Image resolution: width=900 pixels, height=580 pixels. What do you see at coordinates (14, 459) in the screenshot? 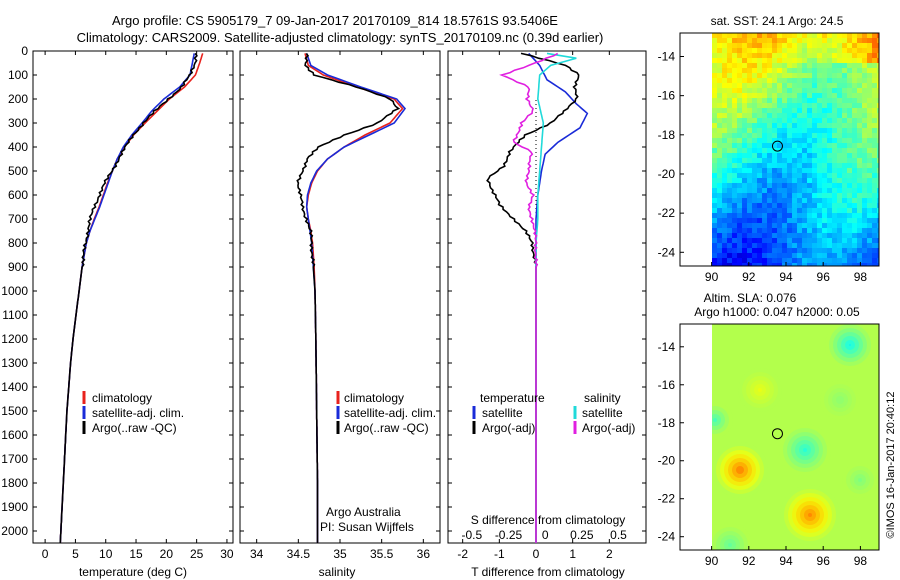
I see `depth-tick-label: 1700` at bounding box center [14, 459].